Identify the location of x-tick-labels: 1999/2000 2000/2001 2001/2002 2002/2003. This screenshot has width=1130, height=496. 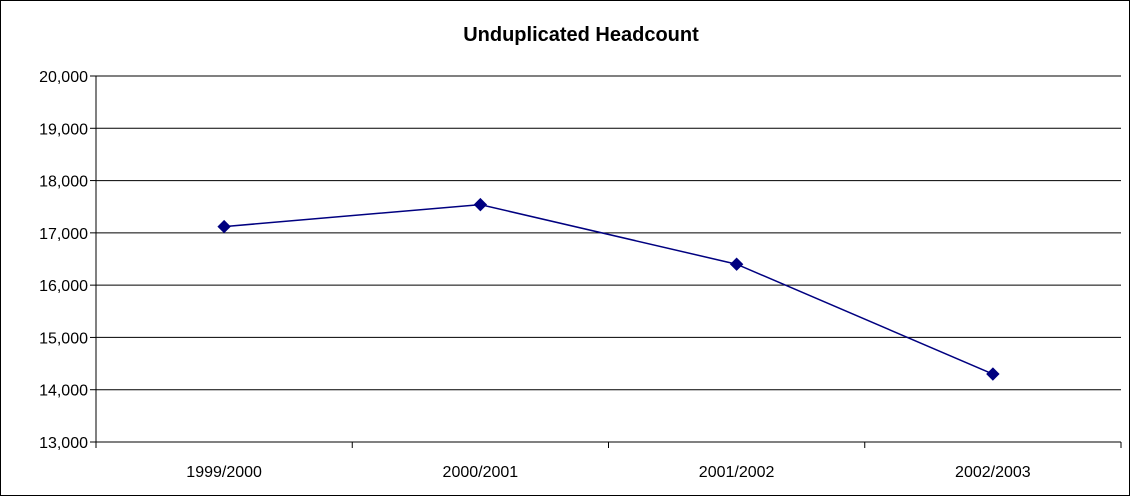
(608, 472).